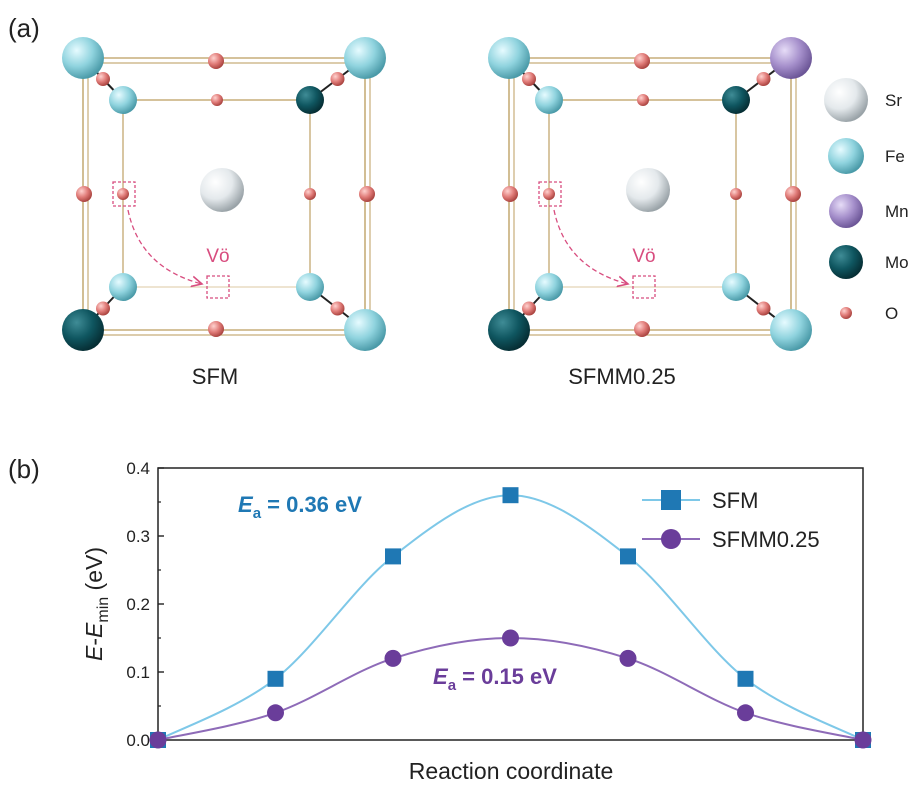 This screenshot has width=921, height=785. Describe the element at coordinates (891, 313) in the screenshot. I see `legend-label: O` at that location.